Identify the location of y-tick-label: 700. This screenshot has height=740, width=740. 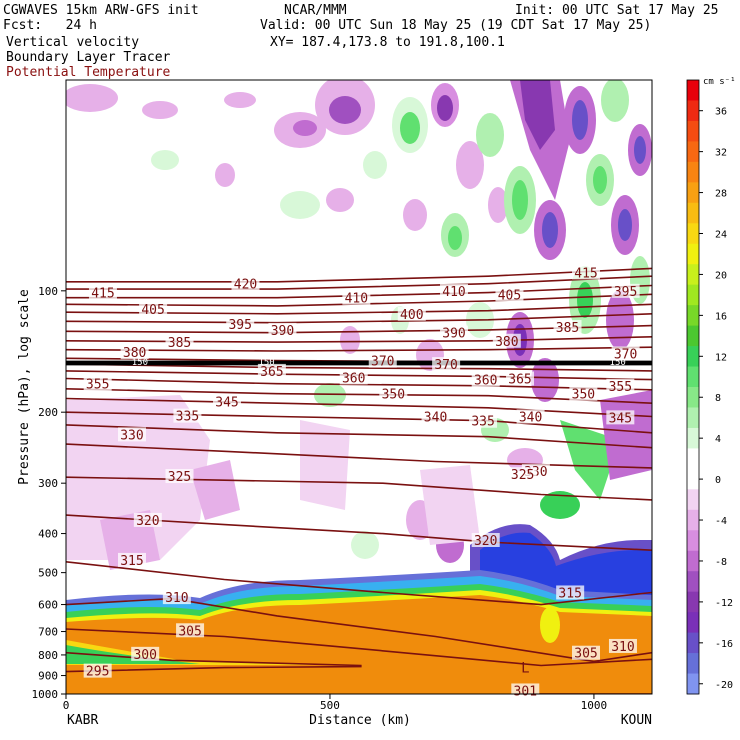
(48, 632).